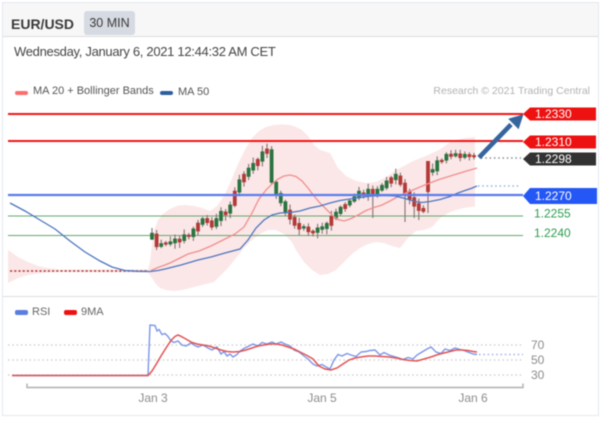  I want to click on svg-text: Jan 3, so click(153, 398).